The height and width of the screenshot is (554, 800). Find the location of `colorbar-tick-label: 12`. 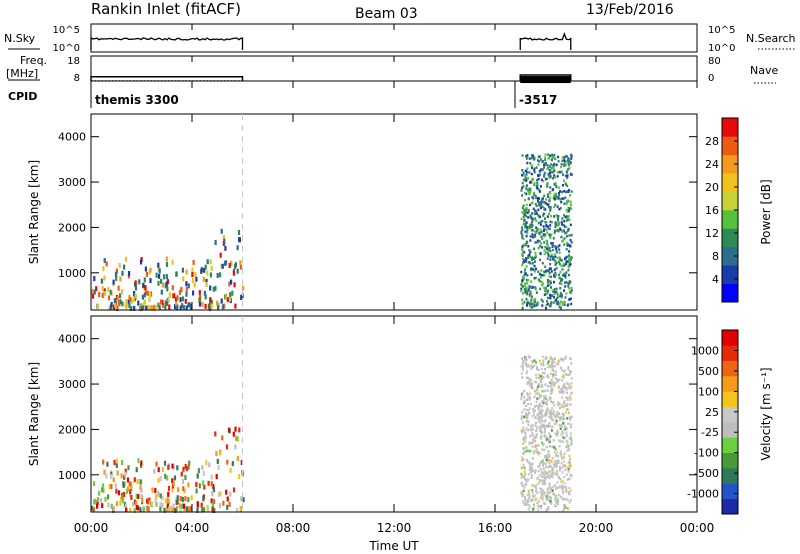

colorbar-tick-label: 12 is located at coordinates (712, 233).